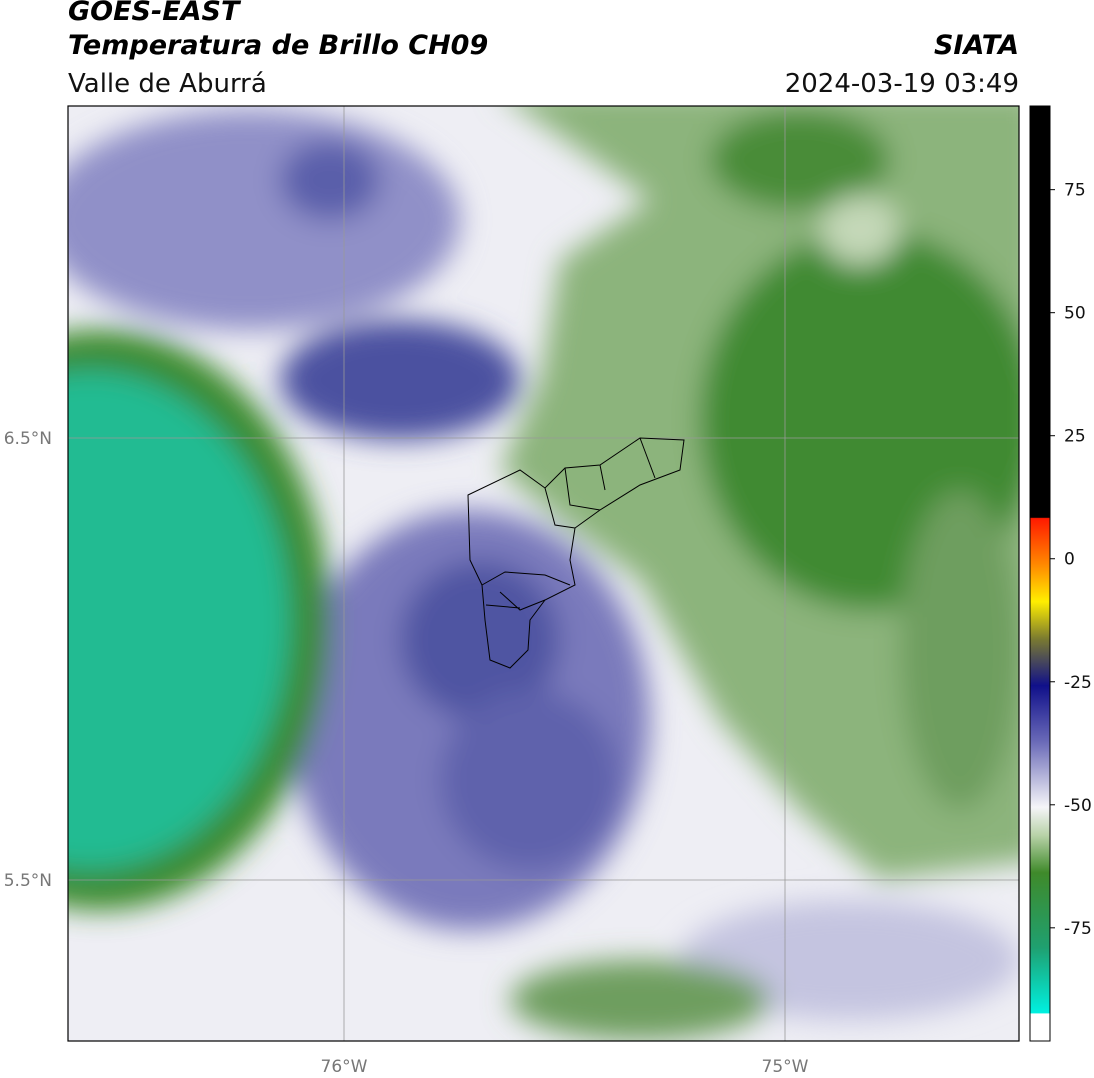 This screenshot has width=1094, height=1078. I want to click on source: SIATA, so click(976, 45).